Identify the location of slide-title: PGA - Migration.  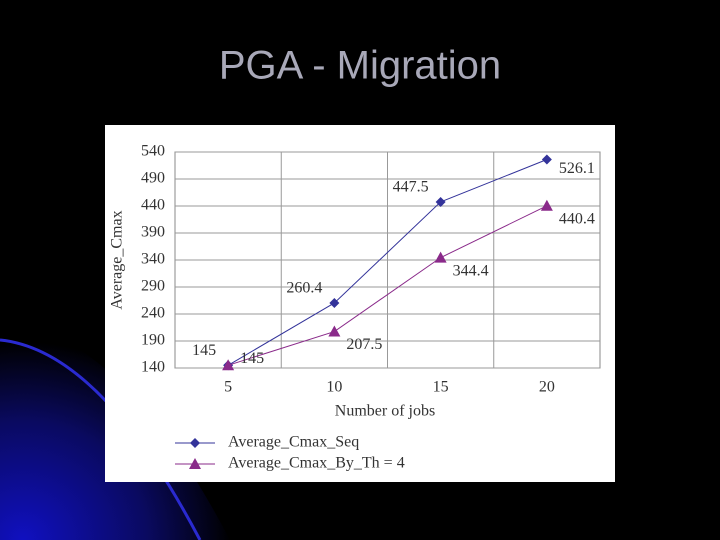
(360, 66).